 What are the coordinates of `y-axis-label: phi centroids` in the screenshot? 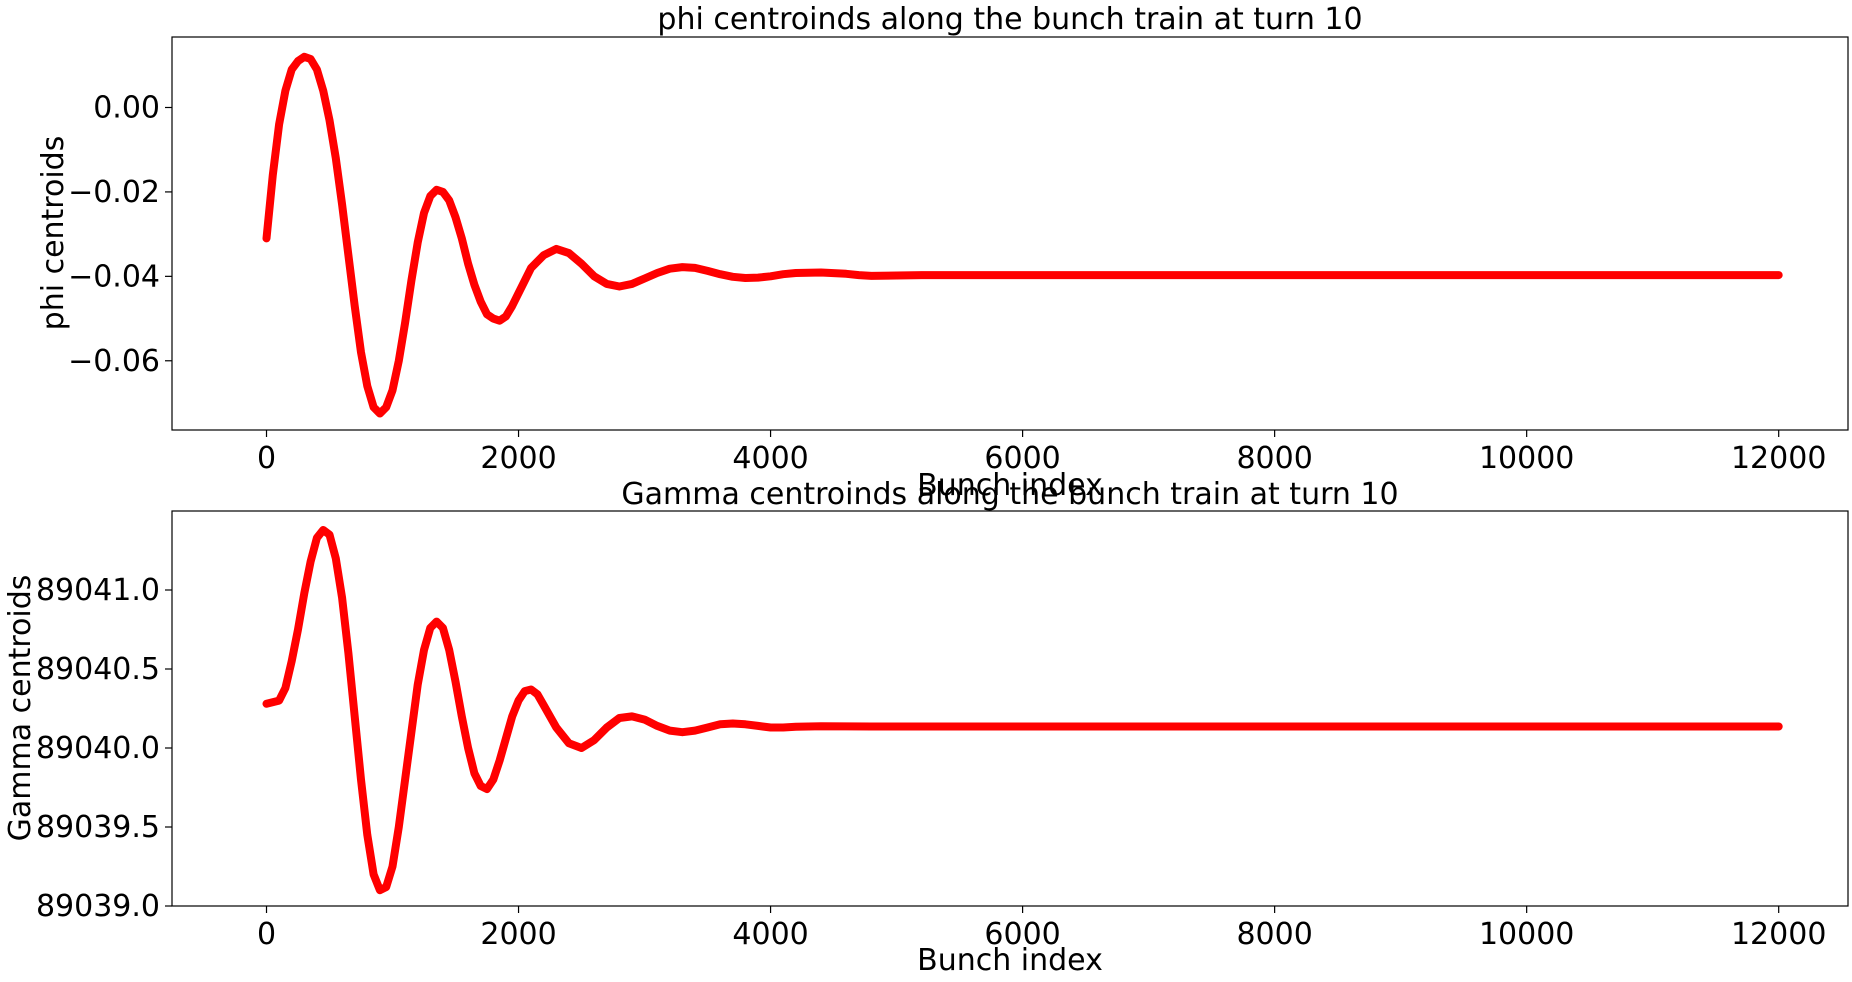 It's located at (53, 233).